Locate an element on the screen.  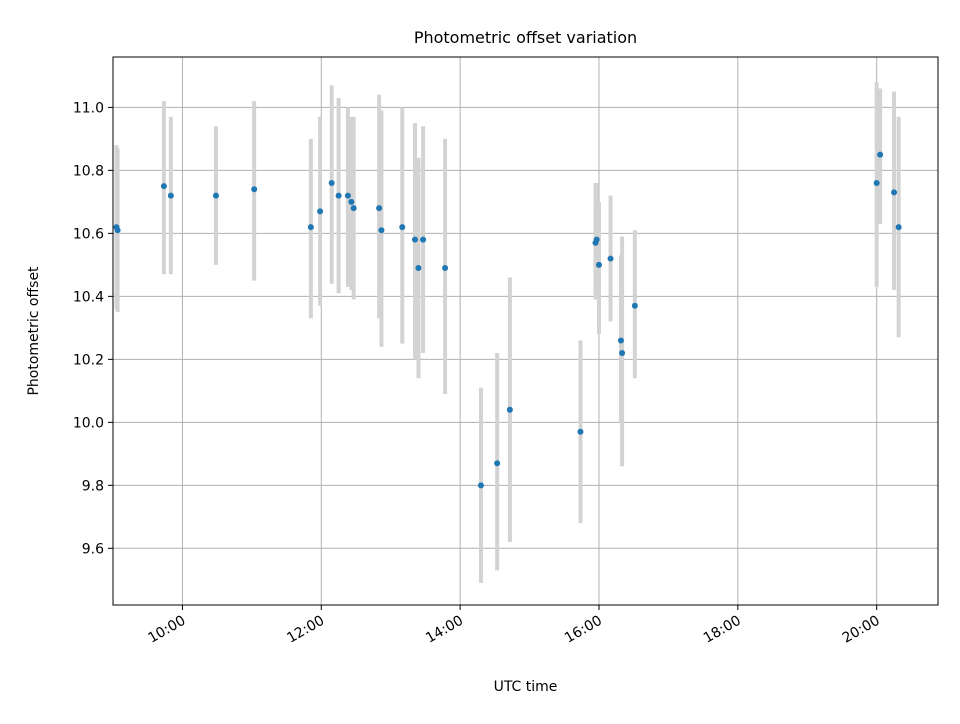
y-tick-label: 10.2 is located at coordinates (88, 360).